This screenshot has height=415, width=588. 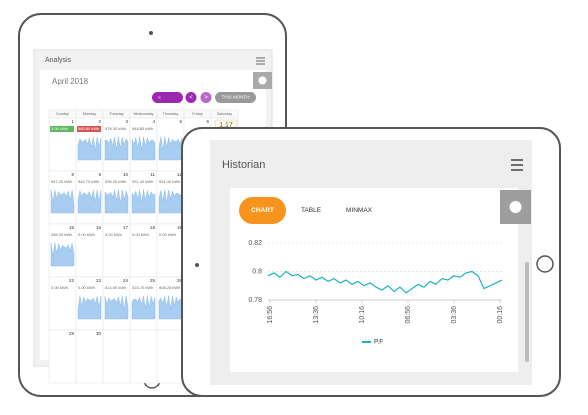 I want to click on this-month-label: THIS MONTH, so click(x=236, y=97).